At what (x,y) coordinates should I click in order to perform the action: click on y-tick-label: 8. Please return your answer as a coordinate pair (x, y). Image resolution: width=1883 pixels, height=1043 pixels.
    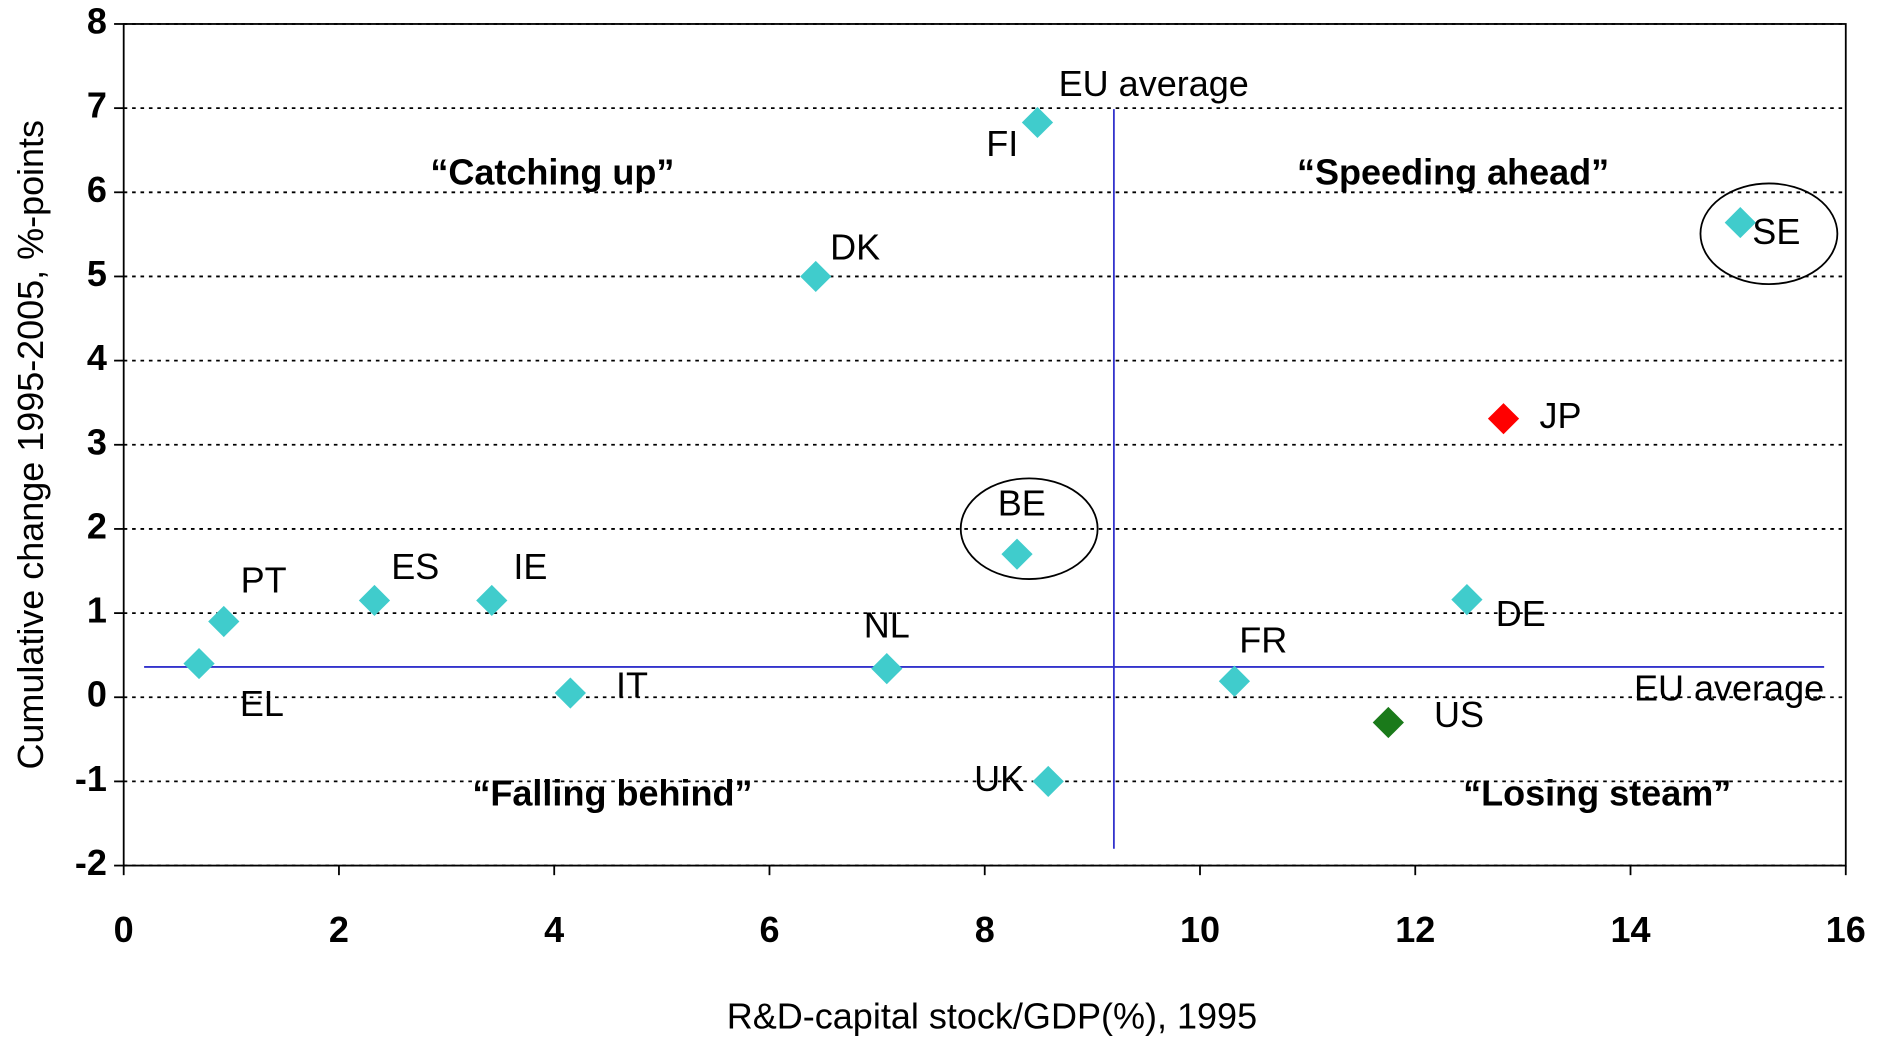
    Looking at the image, I should click on (97, 20).